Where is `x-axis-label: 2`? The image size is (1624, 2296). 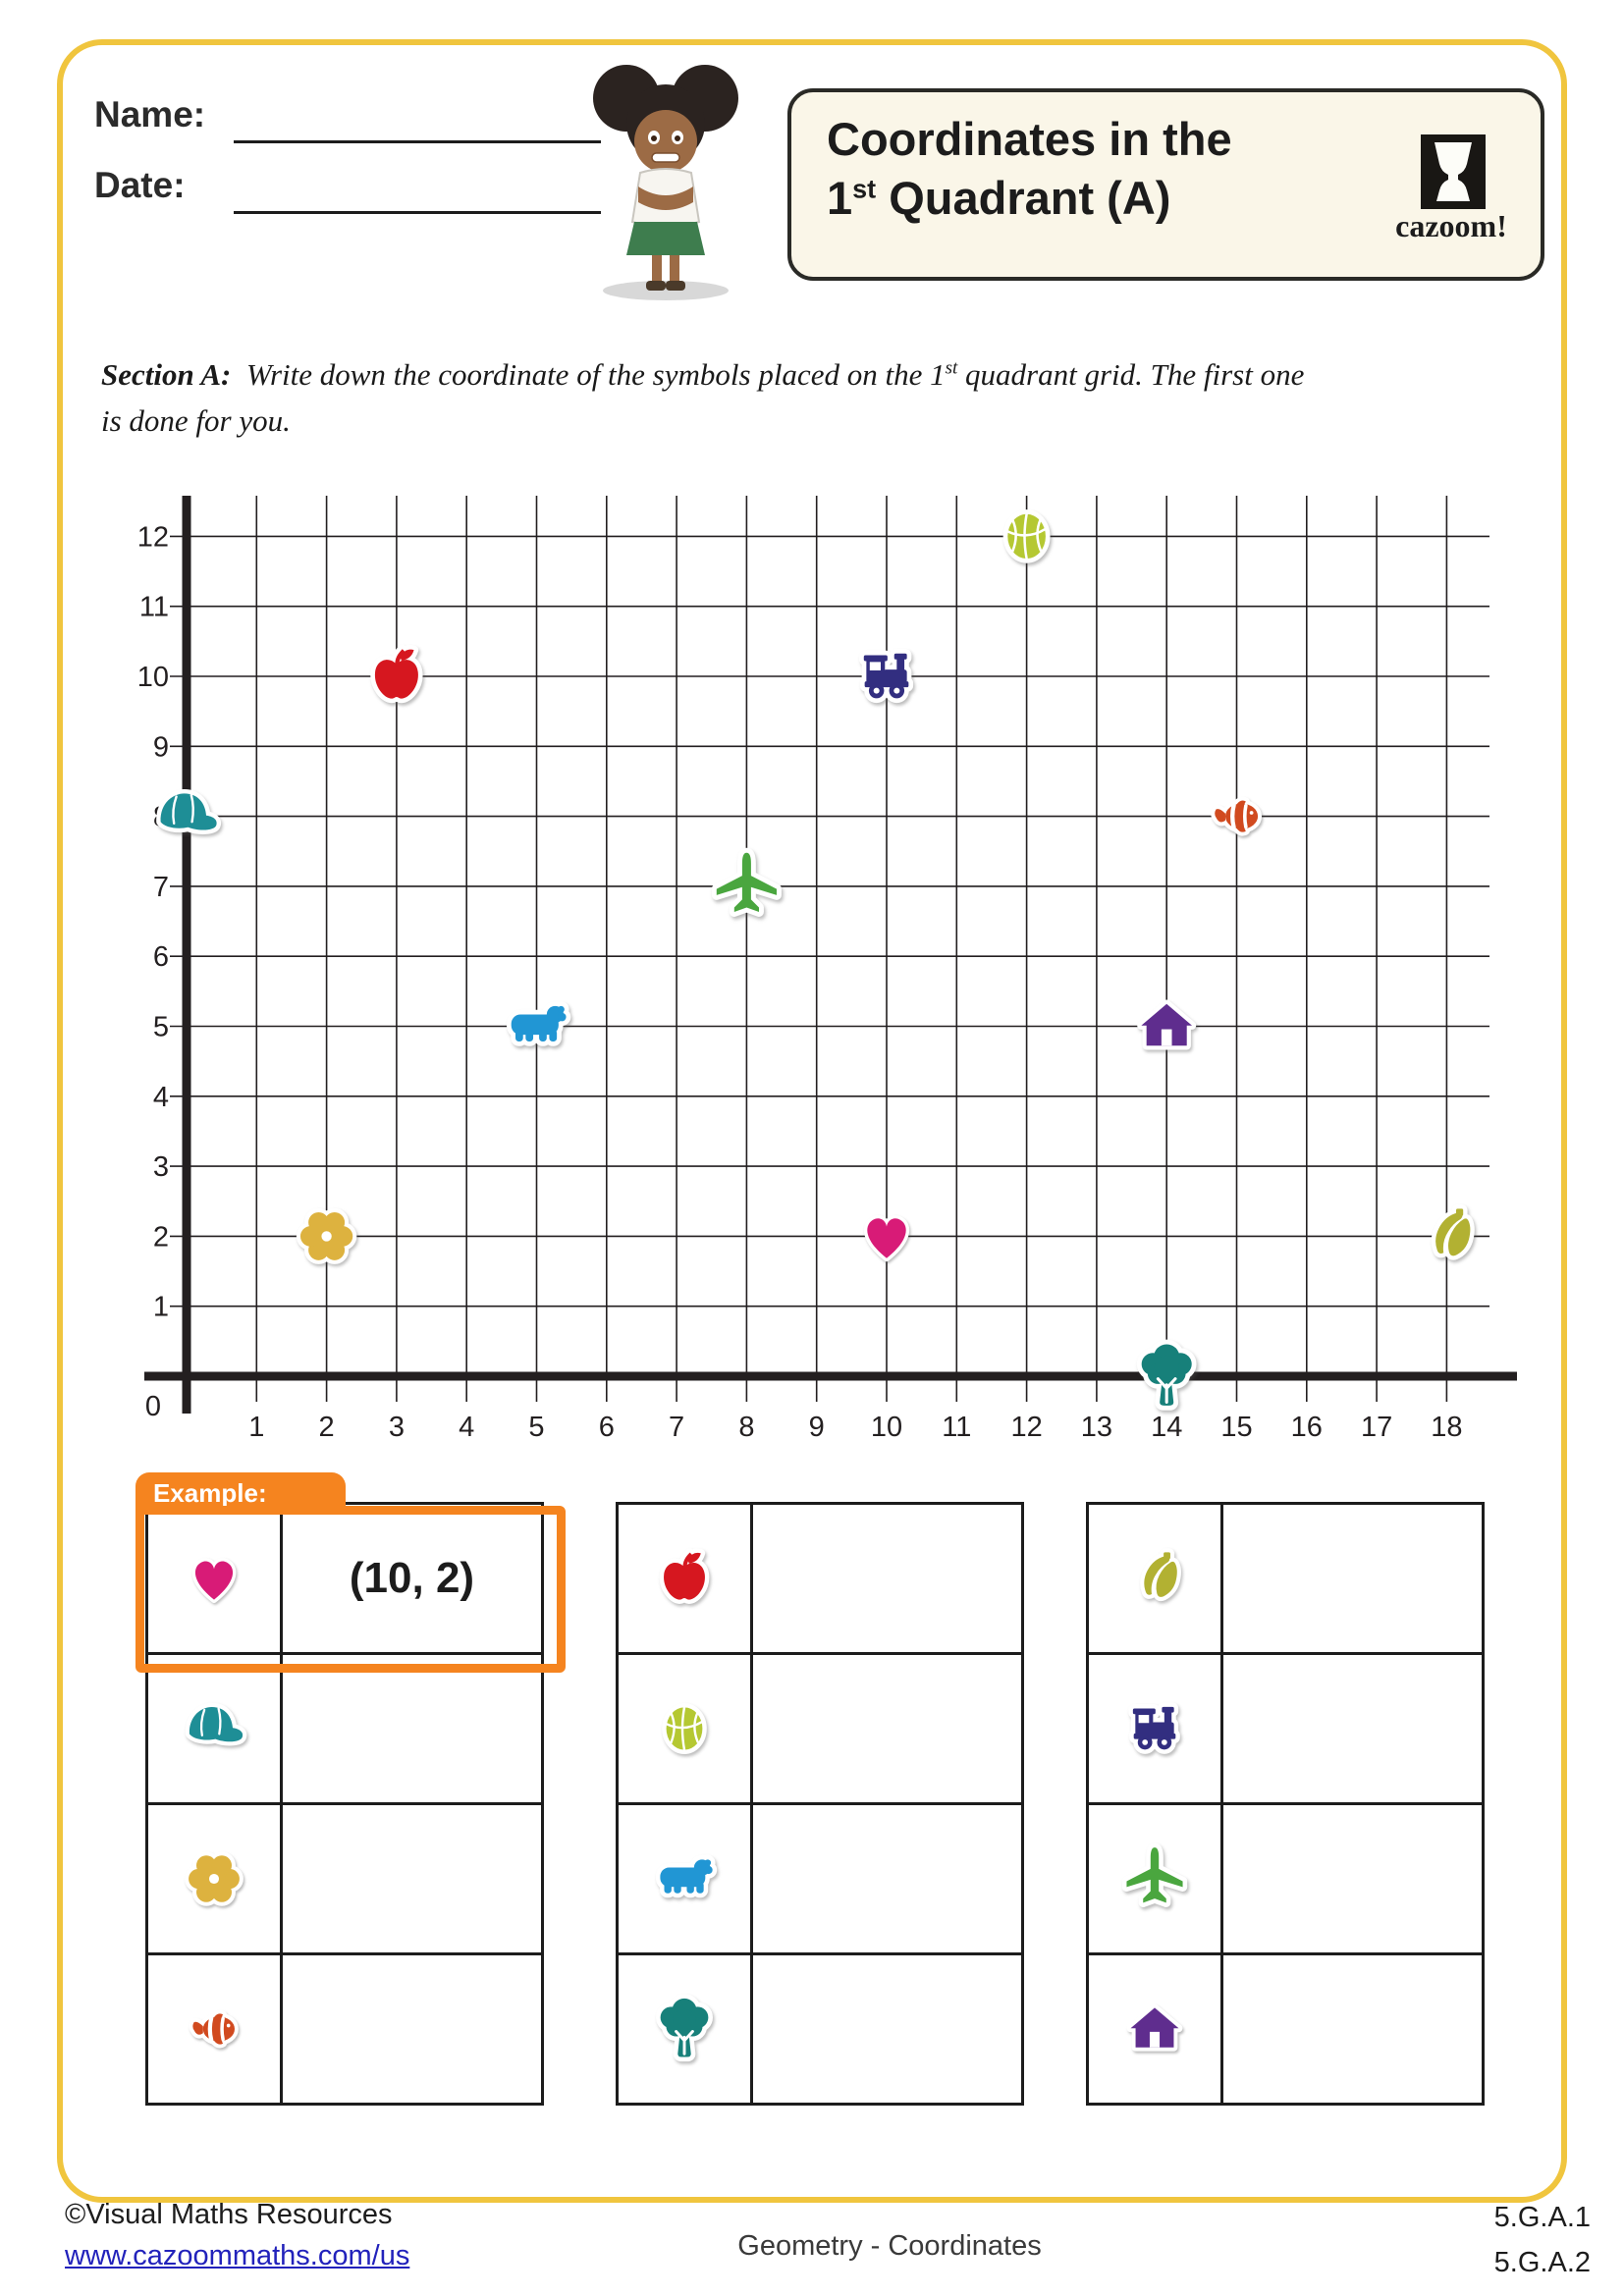 x-axis-label: 2 is located at coordinates (327, 1427).